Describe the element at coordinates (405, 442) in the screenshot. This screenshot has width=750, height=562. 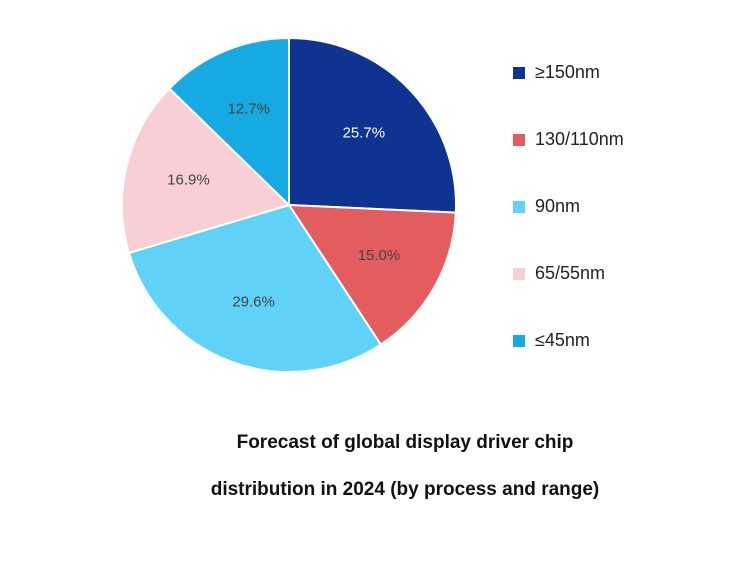
I see `chart-title: Forecast of global display driver chip` at that location.